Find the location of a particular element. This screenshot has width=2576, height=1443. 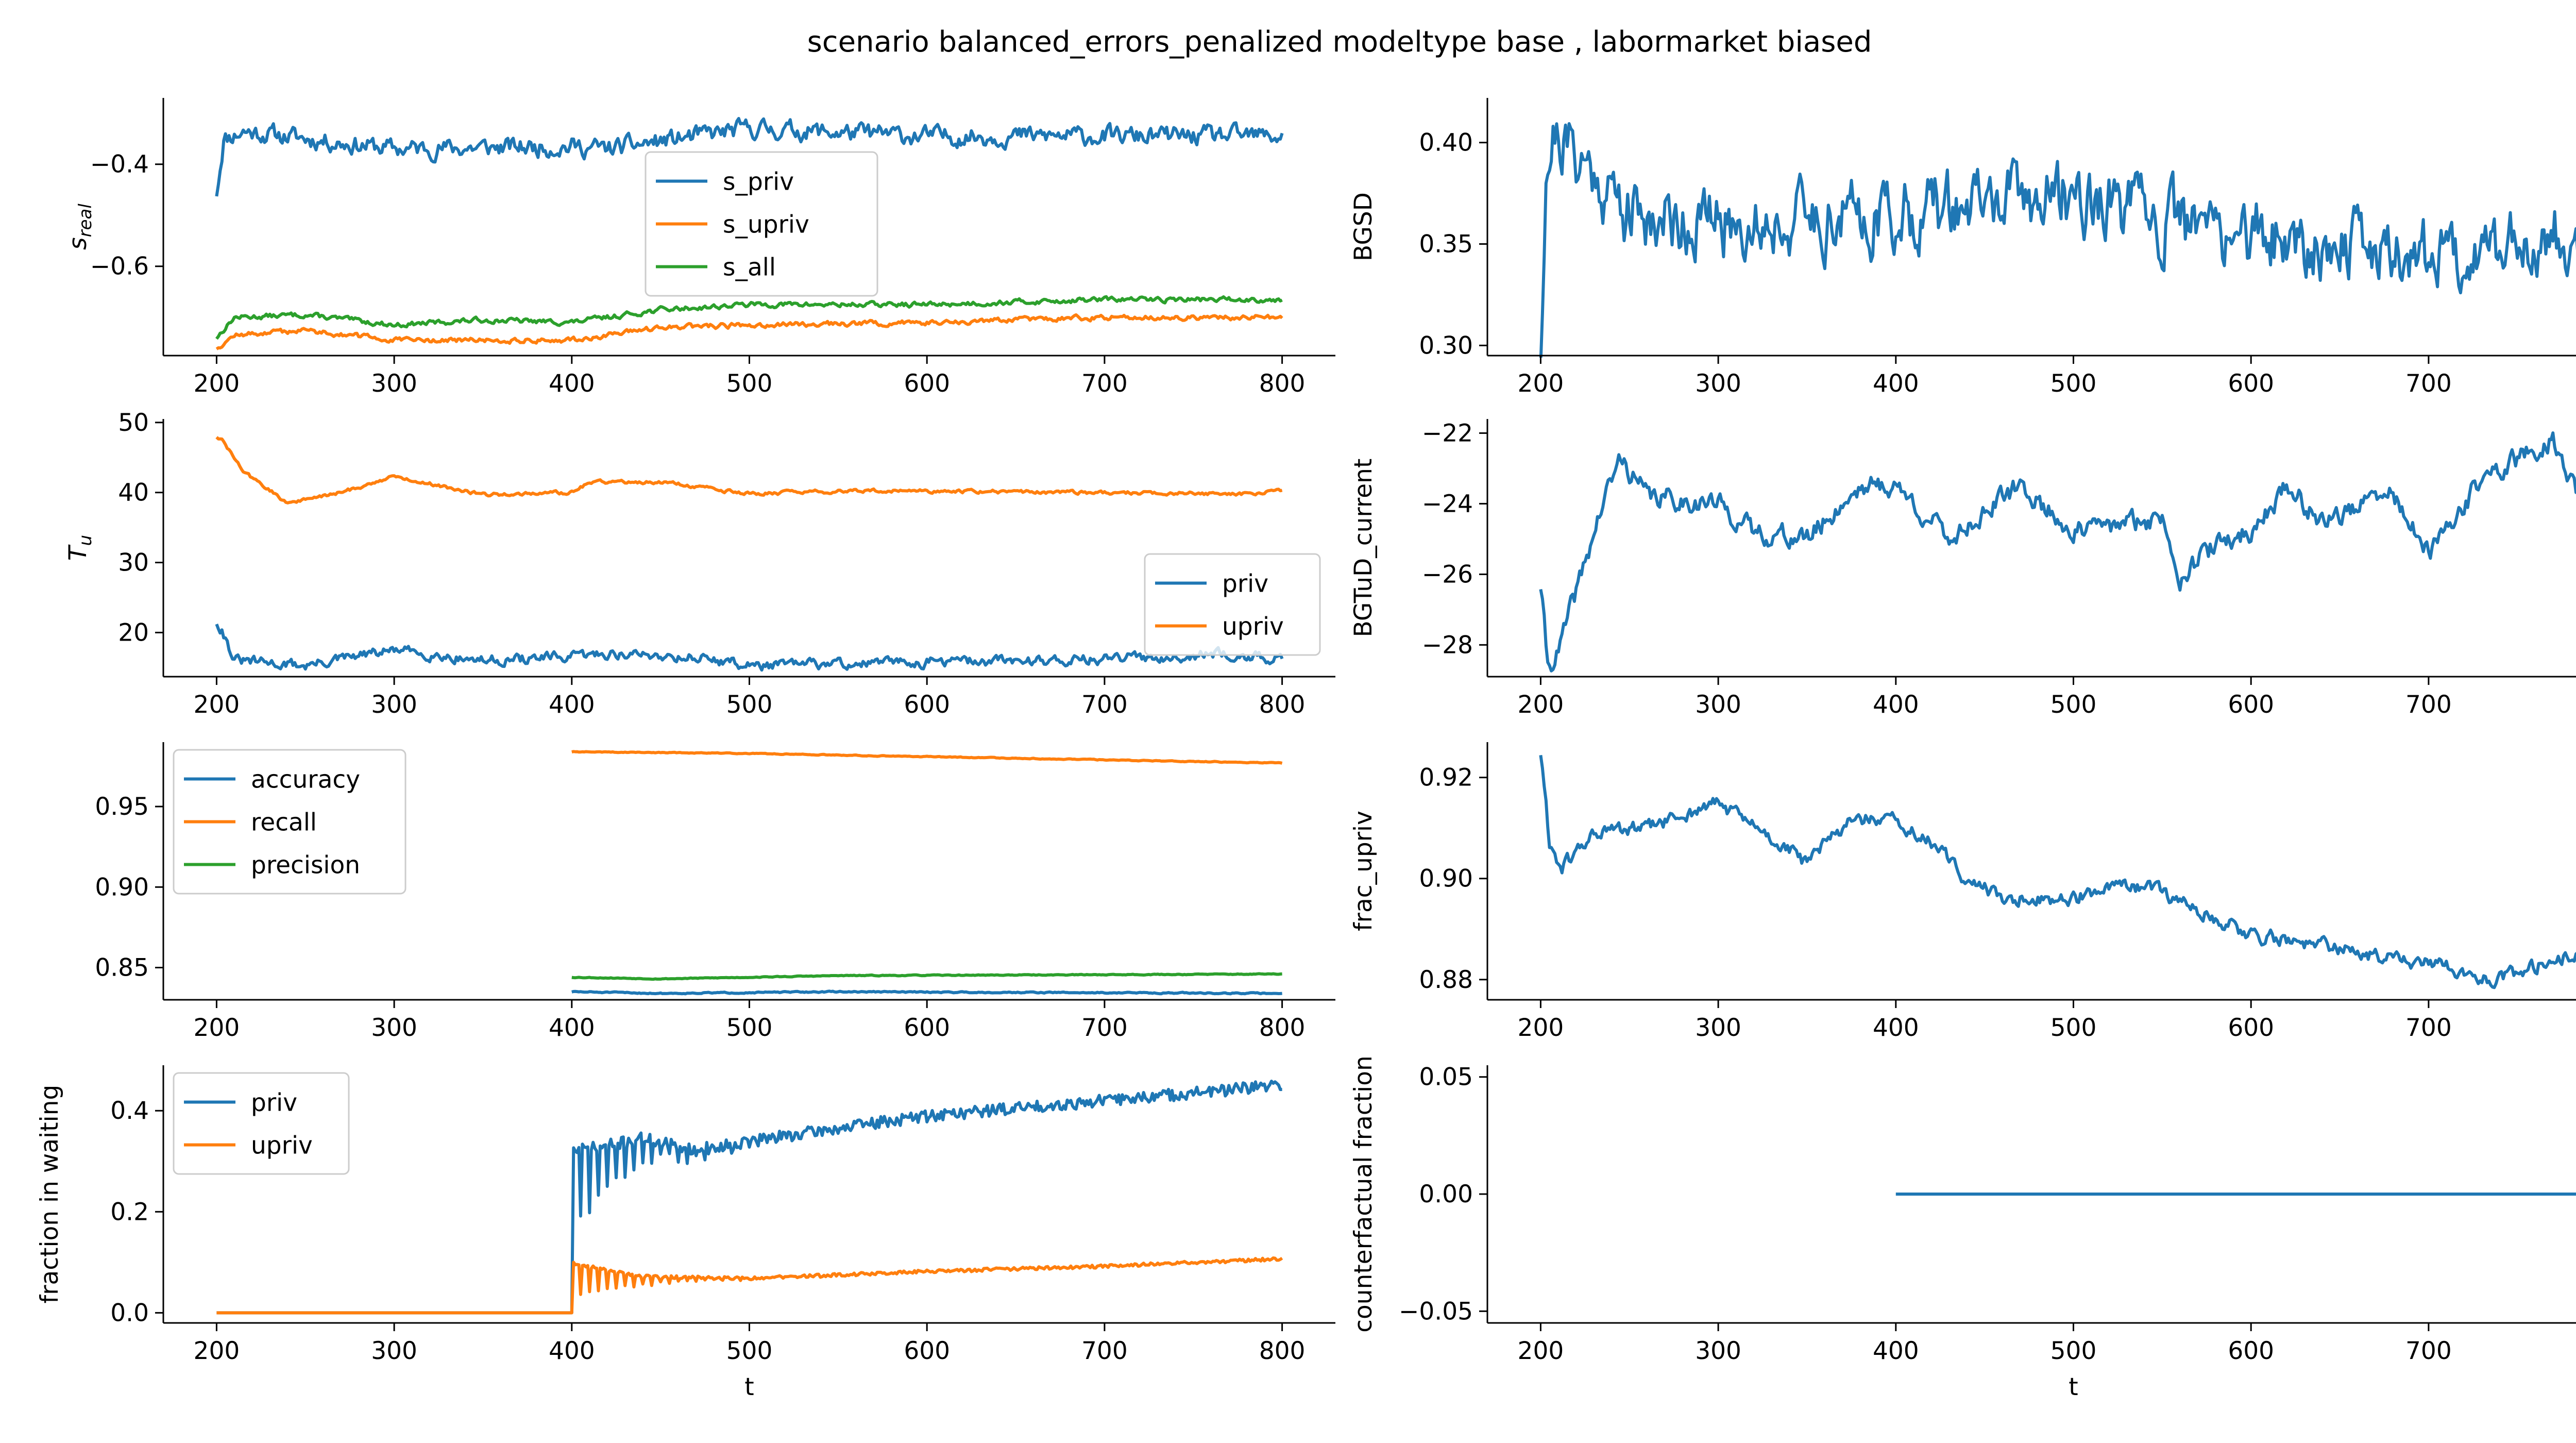

waiting-series-upriv is located at coordinates (749, 1285).